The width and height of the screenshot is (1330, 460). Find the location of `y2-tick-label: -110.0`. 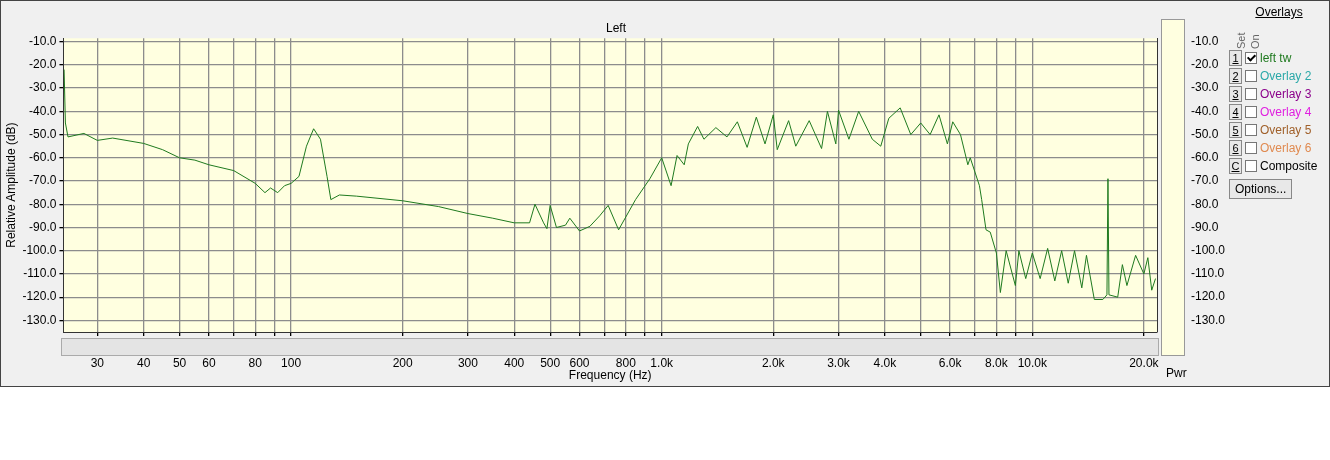

y2-tick-label: -110.0 is located at coordinates (1208, 273).